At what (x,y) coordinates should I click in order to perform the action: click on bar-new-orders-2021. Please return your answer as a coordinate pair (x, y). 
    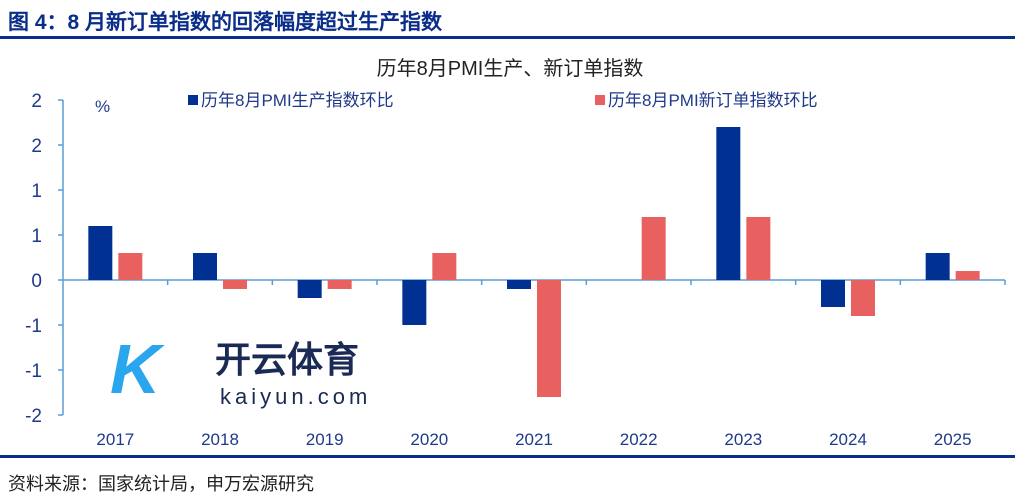
    Looking at the image, I should click on (549, 338).